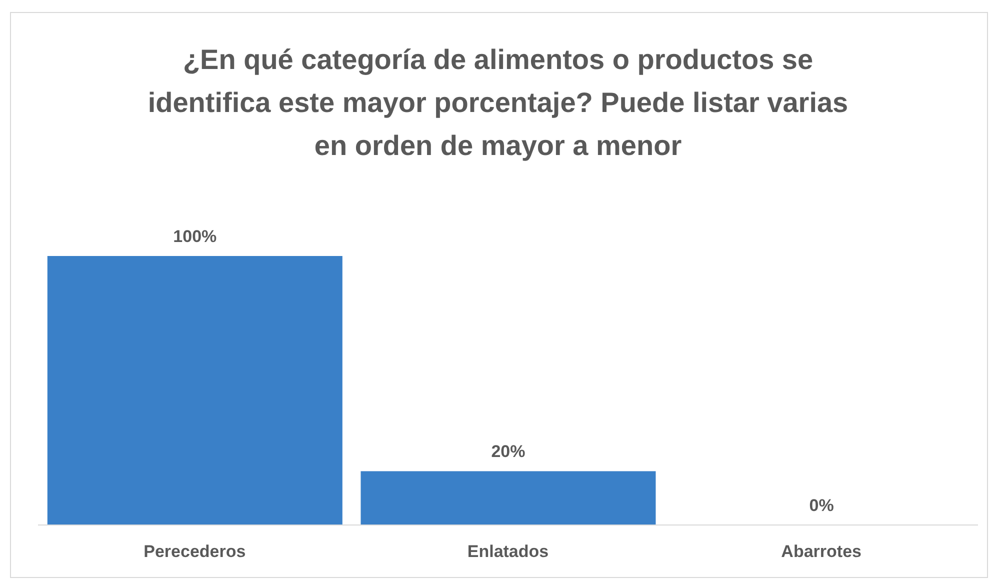  Describe the element at coordinates (195, 236) in the screenshot. I see `data-label: 100%` at that location.